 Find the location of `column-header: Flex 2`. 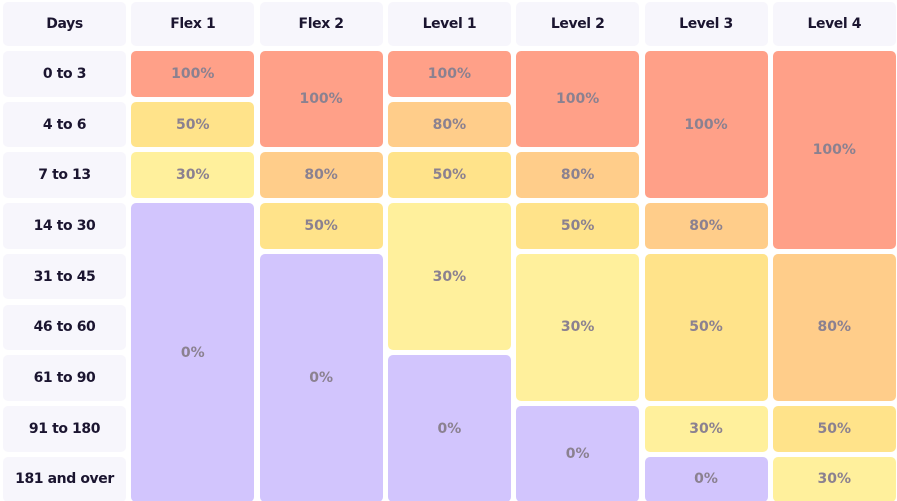

column-header: Flex 2 is located at coordinates (321, 24).